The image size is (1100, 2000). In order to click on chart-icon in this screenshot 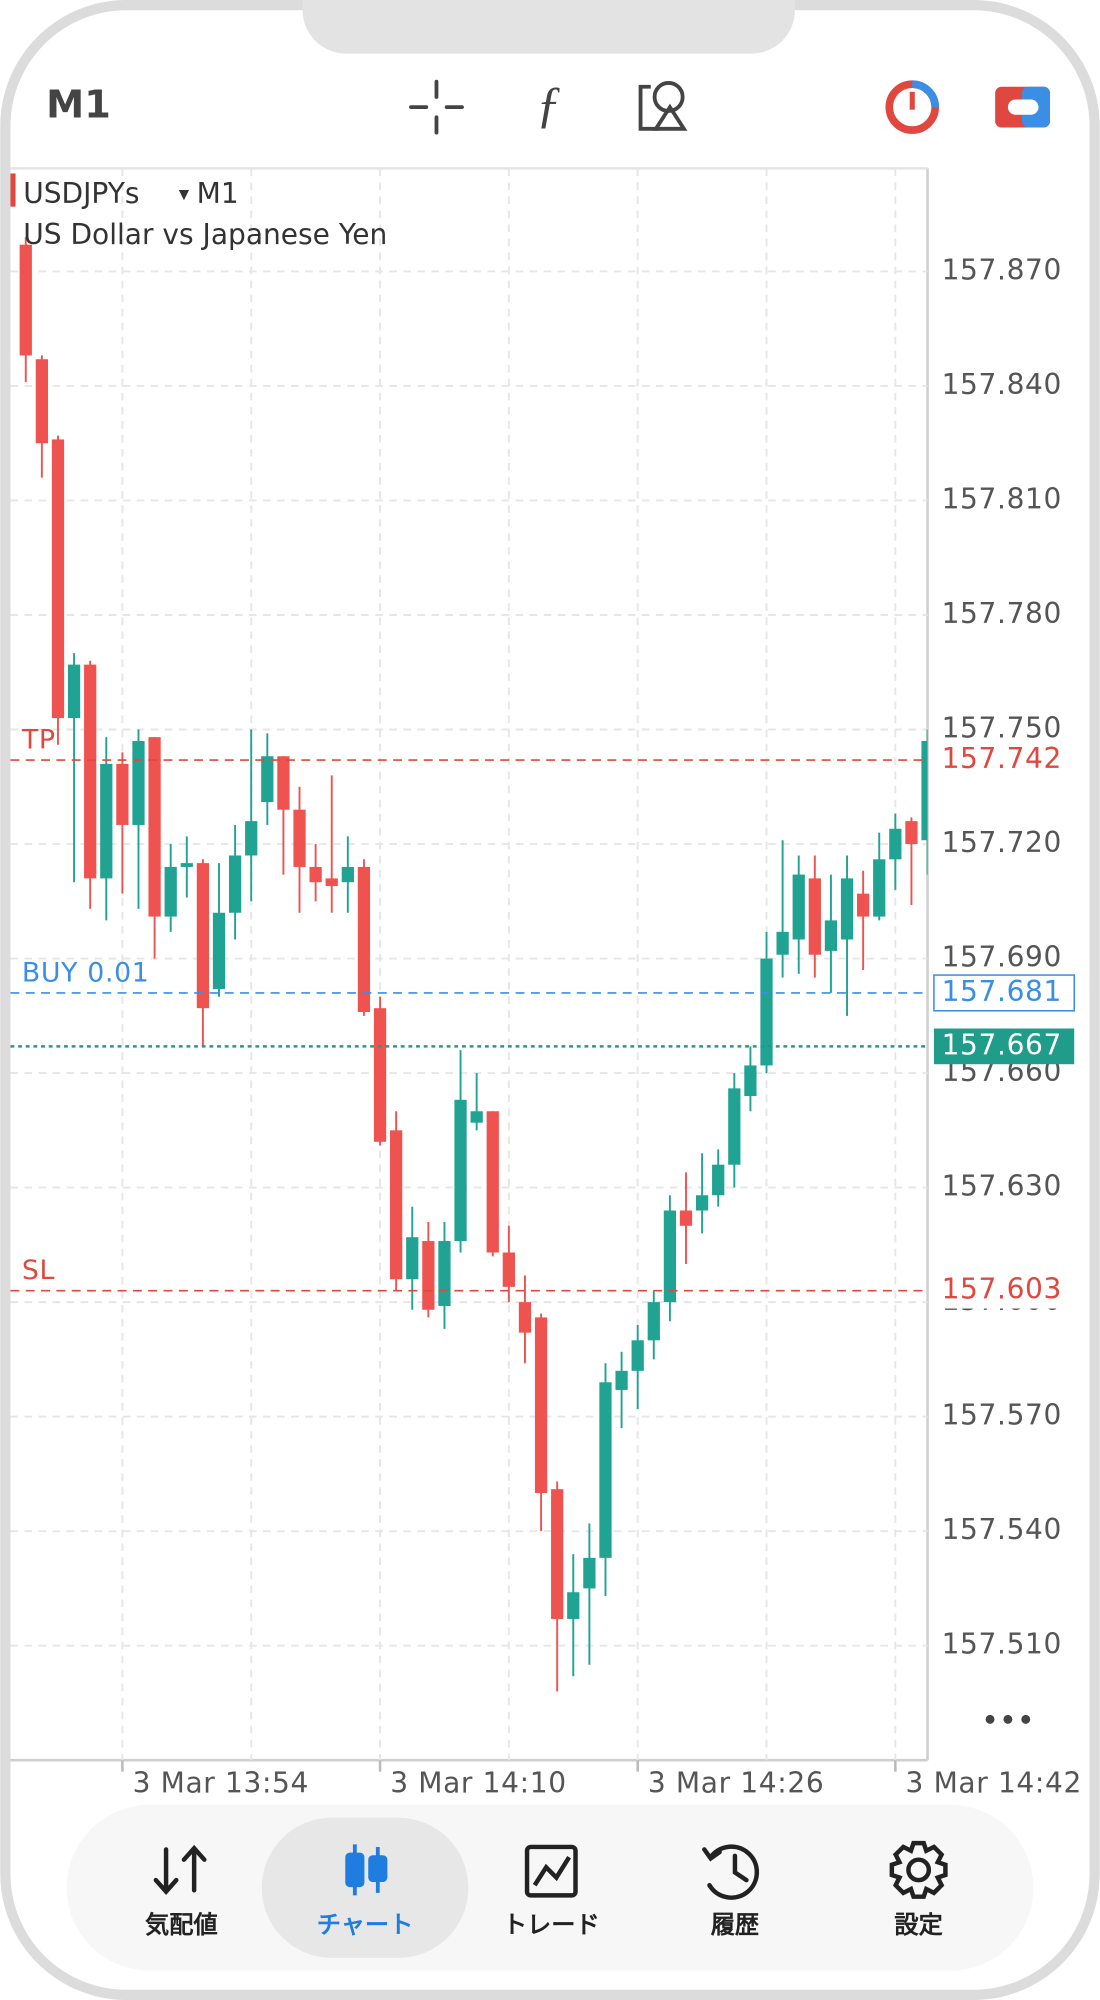, I will do `click(366, 1870)`.